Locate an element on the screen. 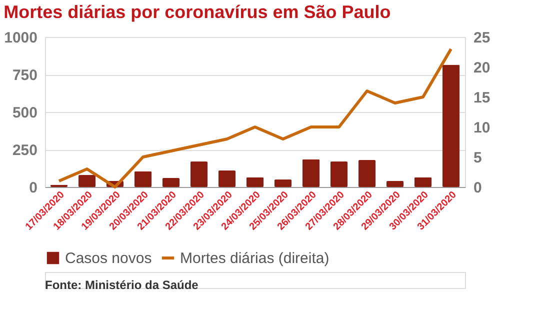  y2-tick-label: 0 is located at coordinates (478, 188).